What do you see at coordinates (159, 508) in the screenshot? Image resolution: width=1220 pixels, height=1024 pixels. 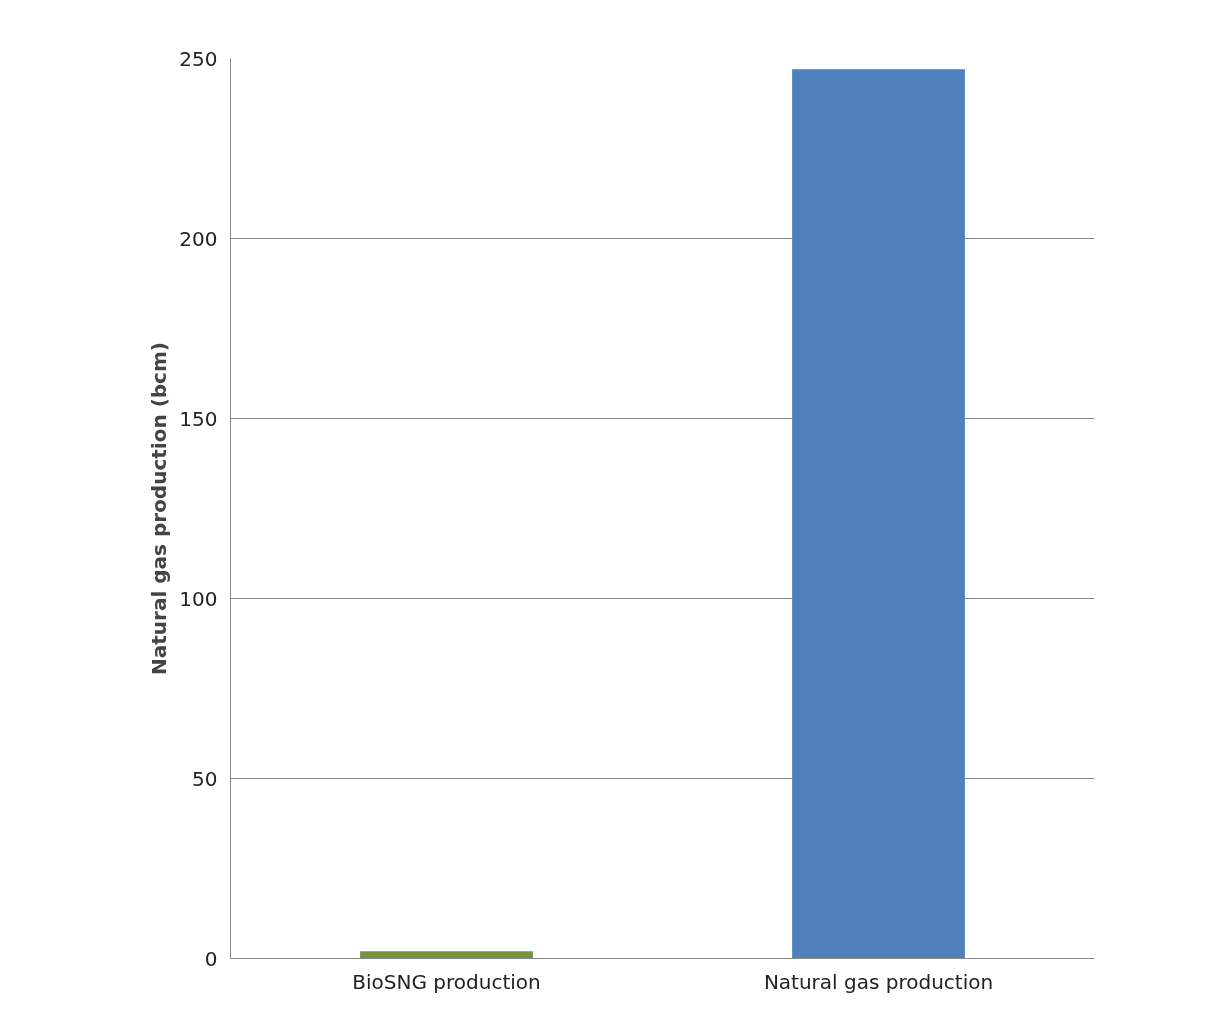 I see `y-axis-title: Natural gas production (bcm)` at bounding box center [159, 508].